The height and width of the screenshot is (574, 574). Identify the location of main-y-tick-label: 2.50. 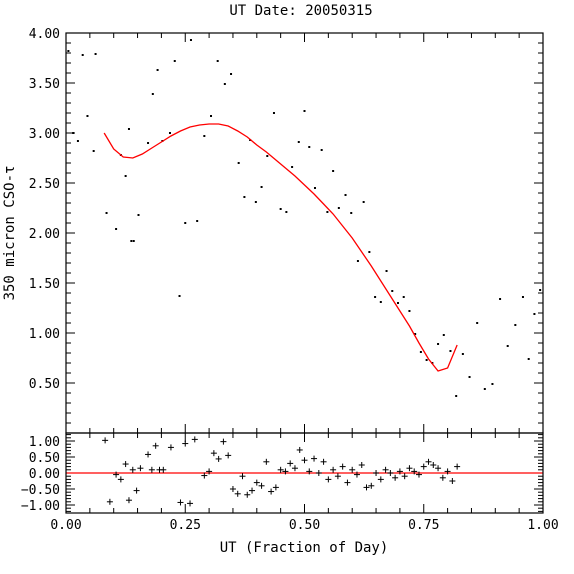
(44, 184).